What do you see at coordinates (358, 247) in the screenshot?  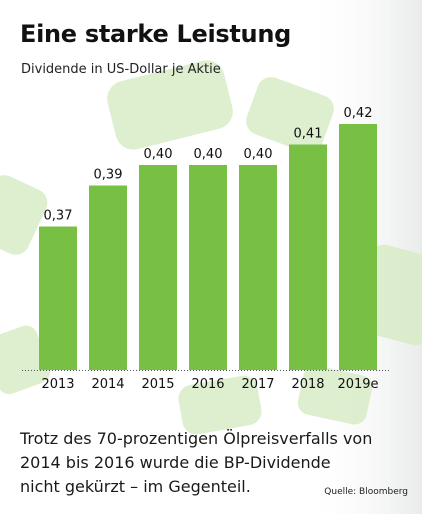 I see `bar-2019e` at bounding box center [358, 247].